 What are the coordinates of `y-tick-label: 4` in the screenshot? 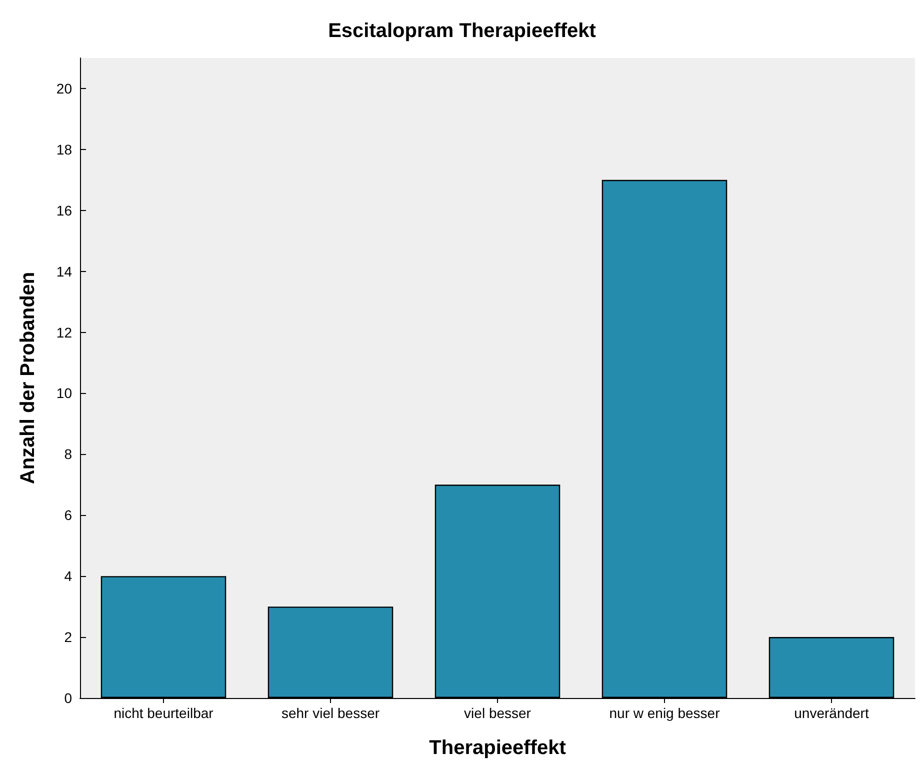 It's located at (68, 576).